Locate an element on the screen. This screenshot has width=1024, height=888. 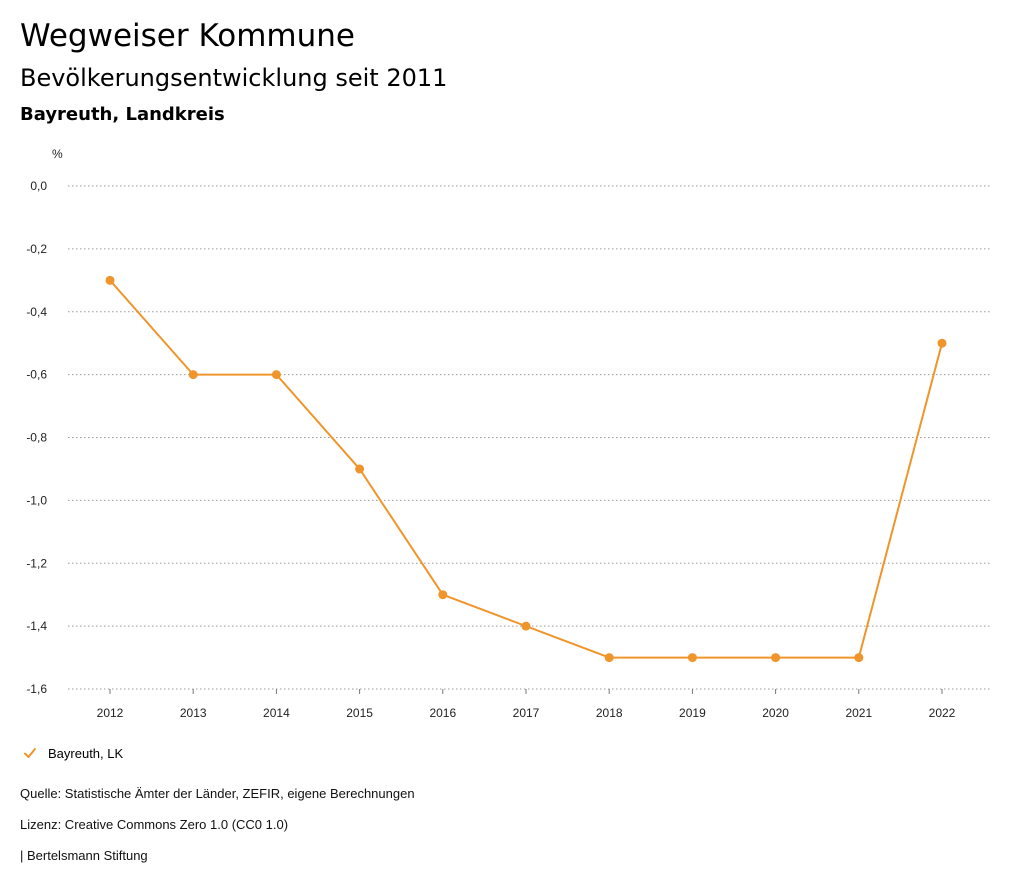
y-axis-unit-label: % is located at coordinates (57, 154).